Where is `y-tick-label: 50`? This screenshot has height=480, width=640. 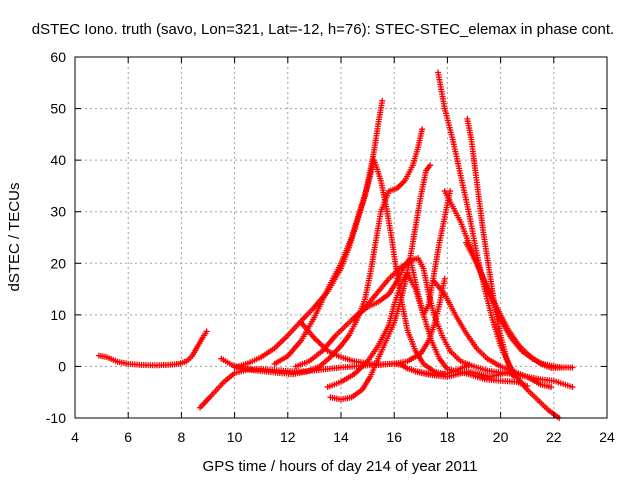 y-tick-label: 50 is located at coordinates (58, 109).